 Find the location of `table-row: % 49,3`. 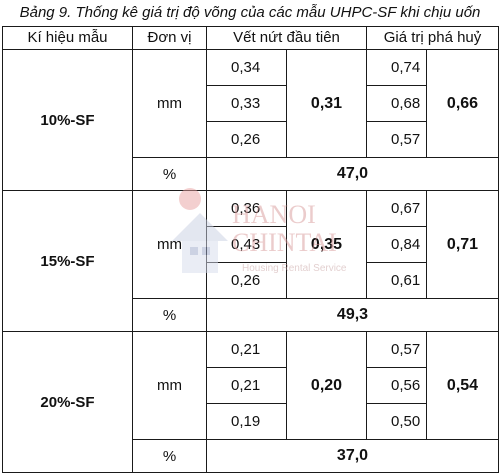

table-row: % 49,3 is located at coordinates (251, 315).